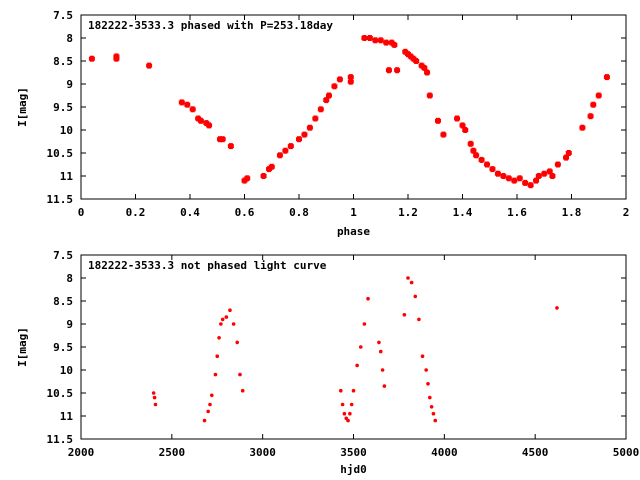  What do you see at coordinates (408, 212) in the screenshot?
I see `x-tick-label: 1.2` at bounding box center [408, 212].